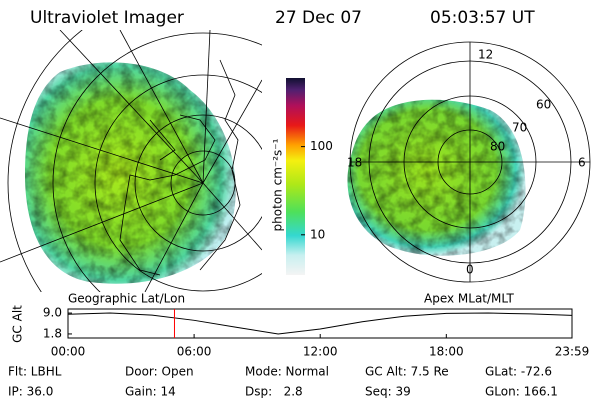  Describe the element at coordinates (543, 105) in the screenshot. I see `mlat-label: 60` at that location.